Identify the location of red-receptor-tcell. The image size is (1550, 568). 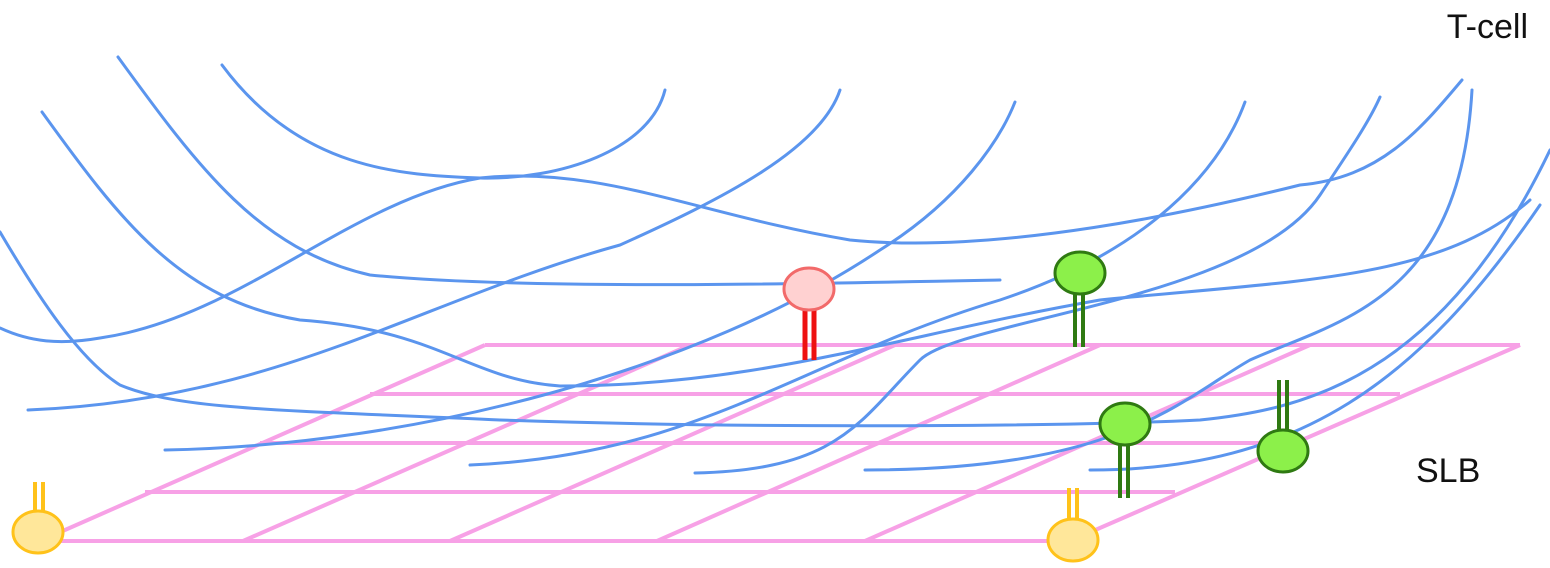
(809, 313).